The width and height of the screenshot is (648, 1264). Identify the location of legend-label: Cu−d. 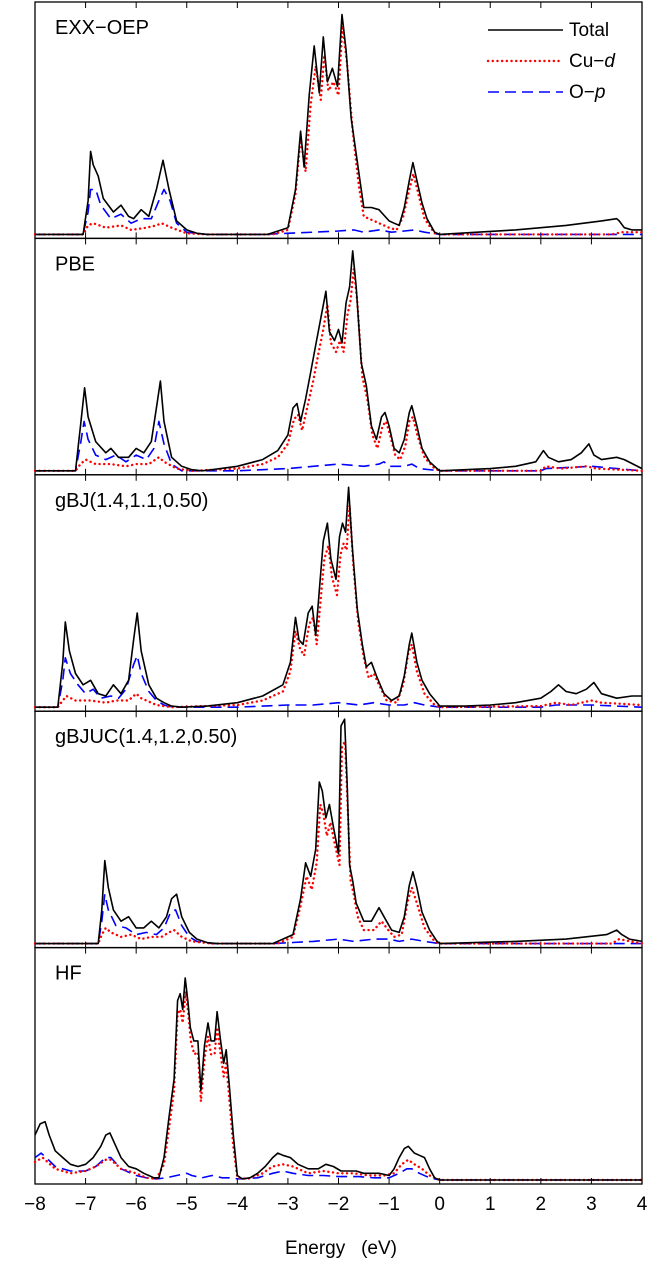
(592, 61).